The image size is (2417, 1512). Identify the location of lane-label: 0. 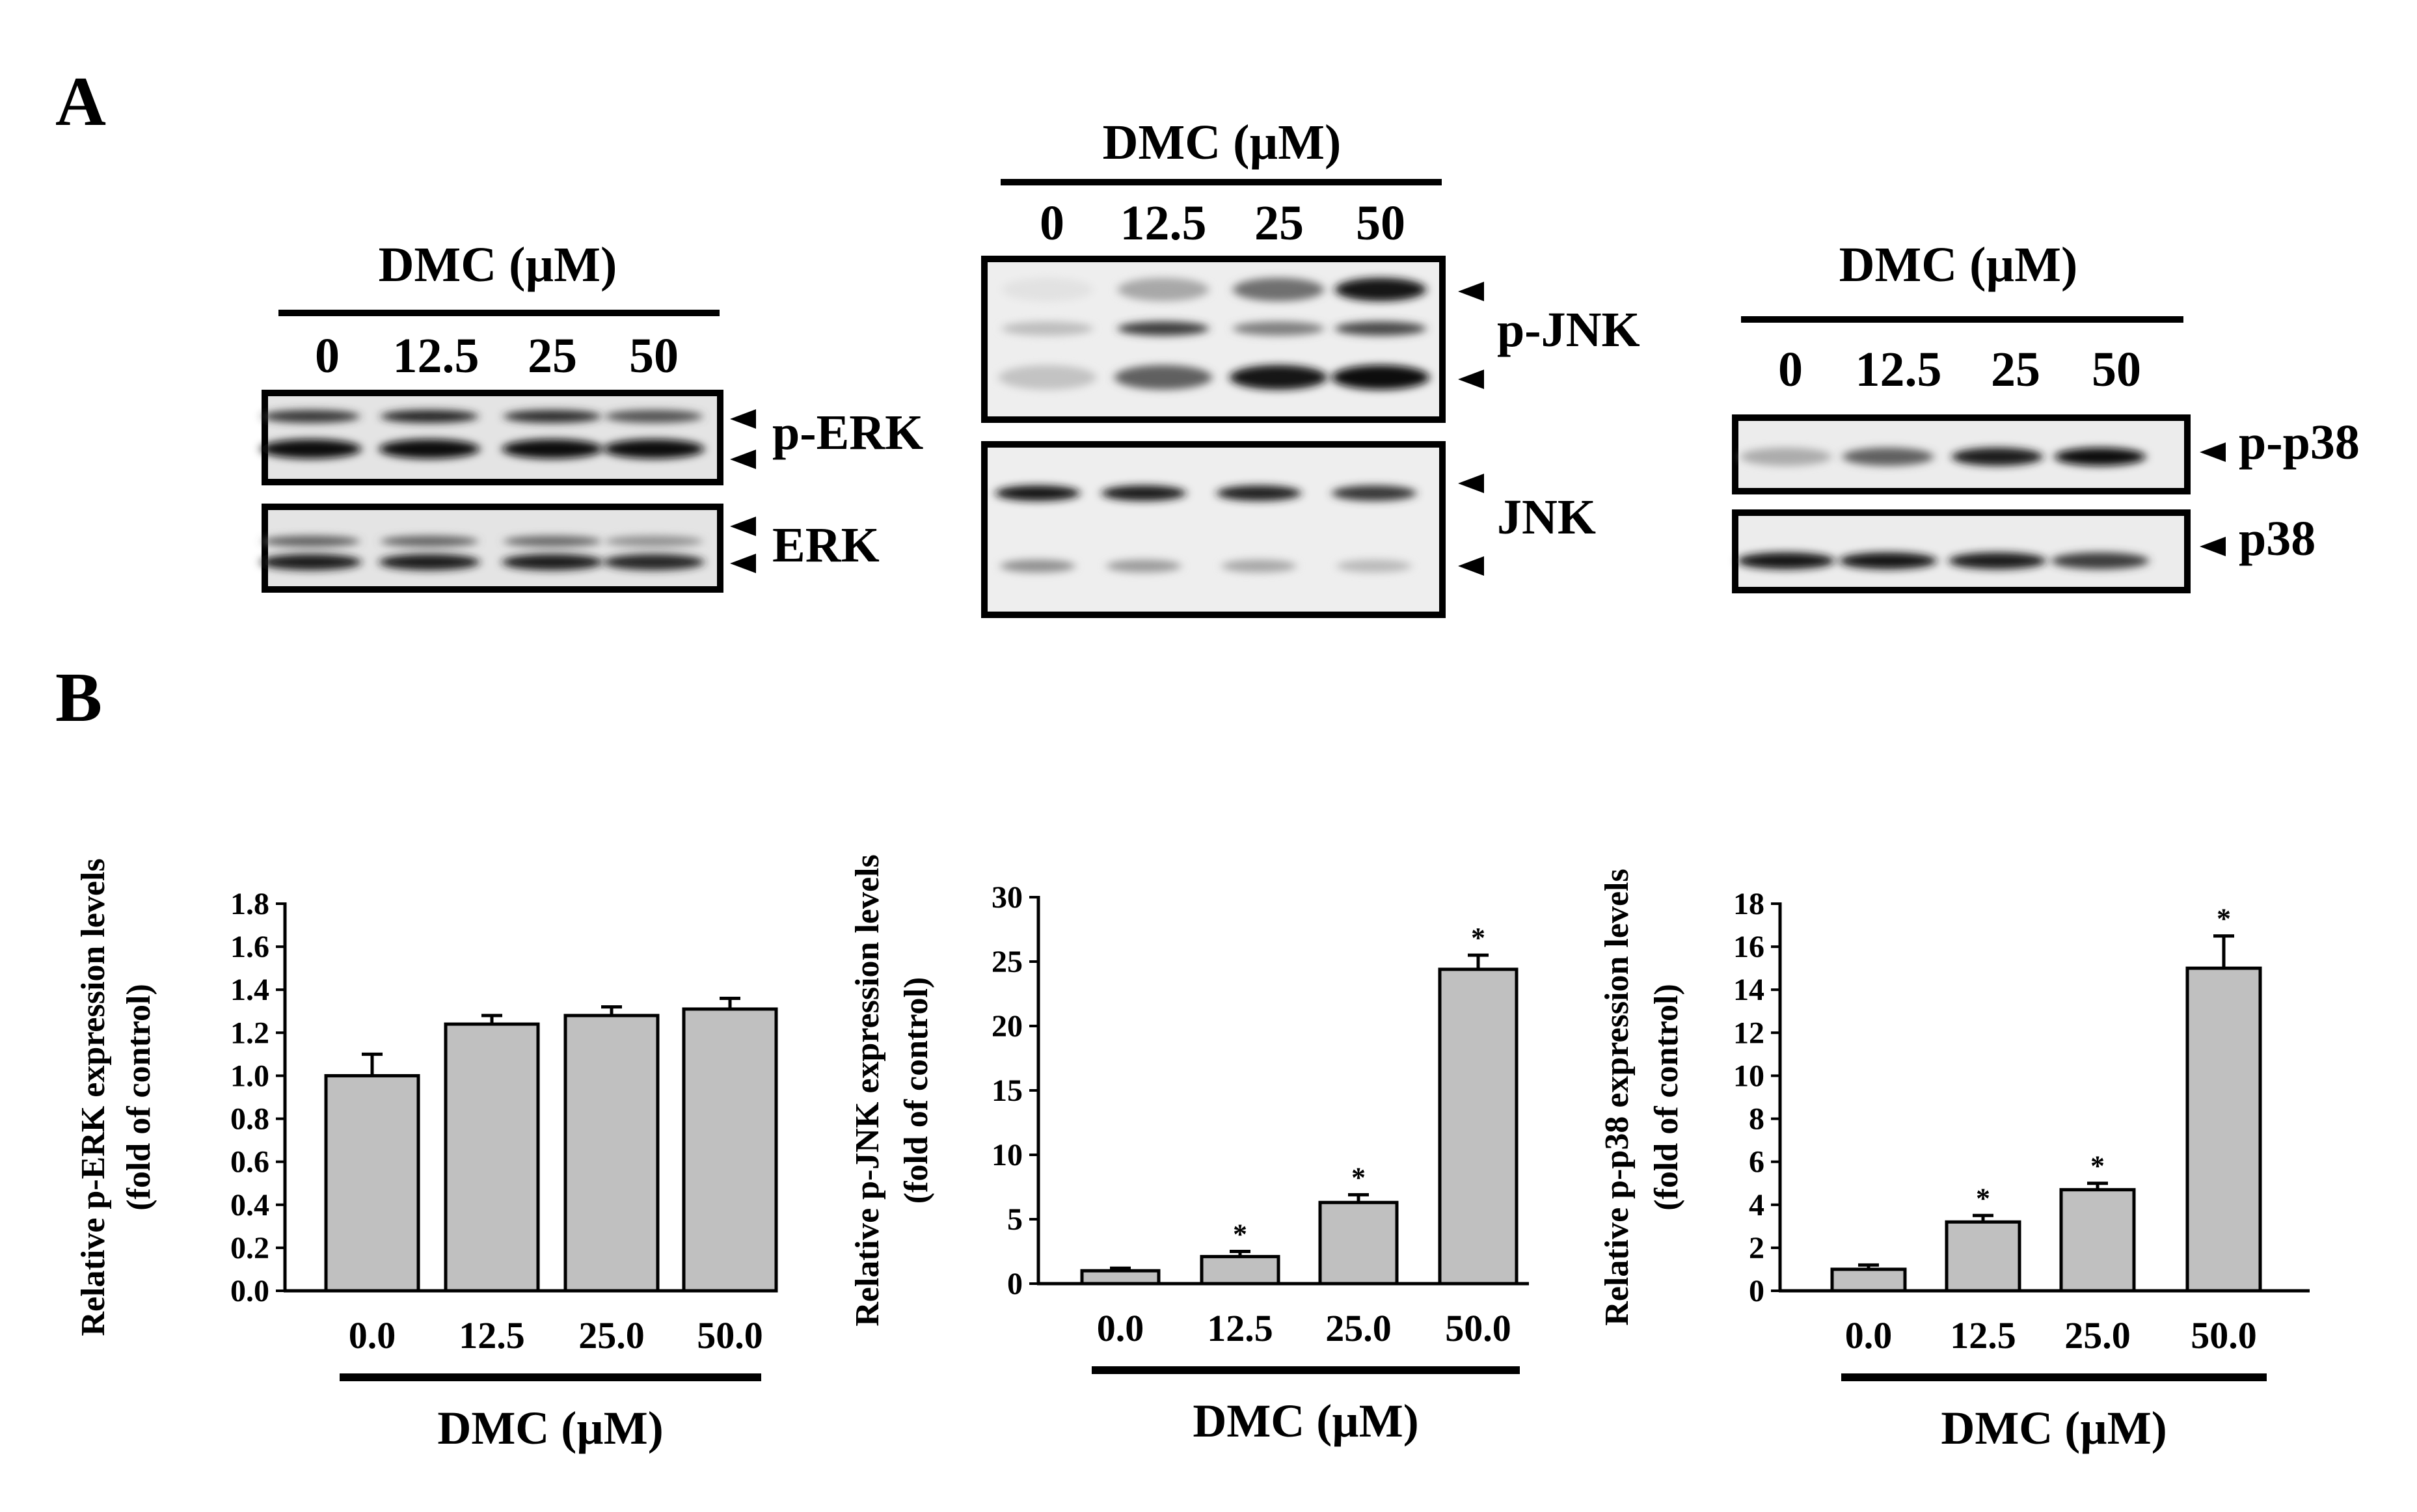
(327, 356).